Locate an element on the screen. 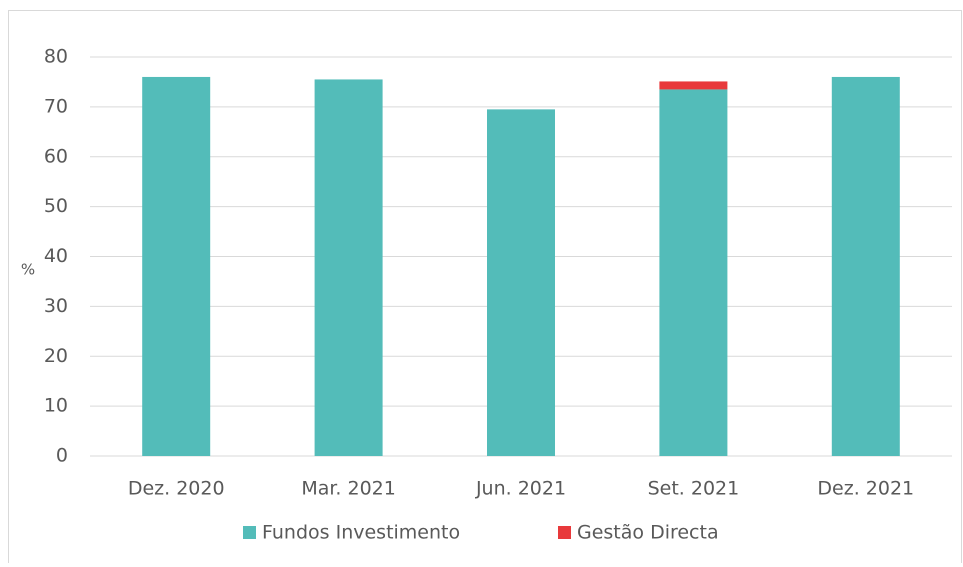 This screenshot has height=567, width=963. y-tick-label: 10 is located at coordinates (56, 406).